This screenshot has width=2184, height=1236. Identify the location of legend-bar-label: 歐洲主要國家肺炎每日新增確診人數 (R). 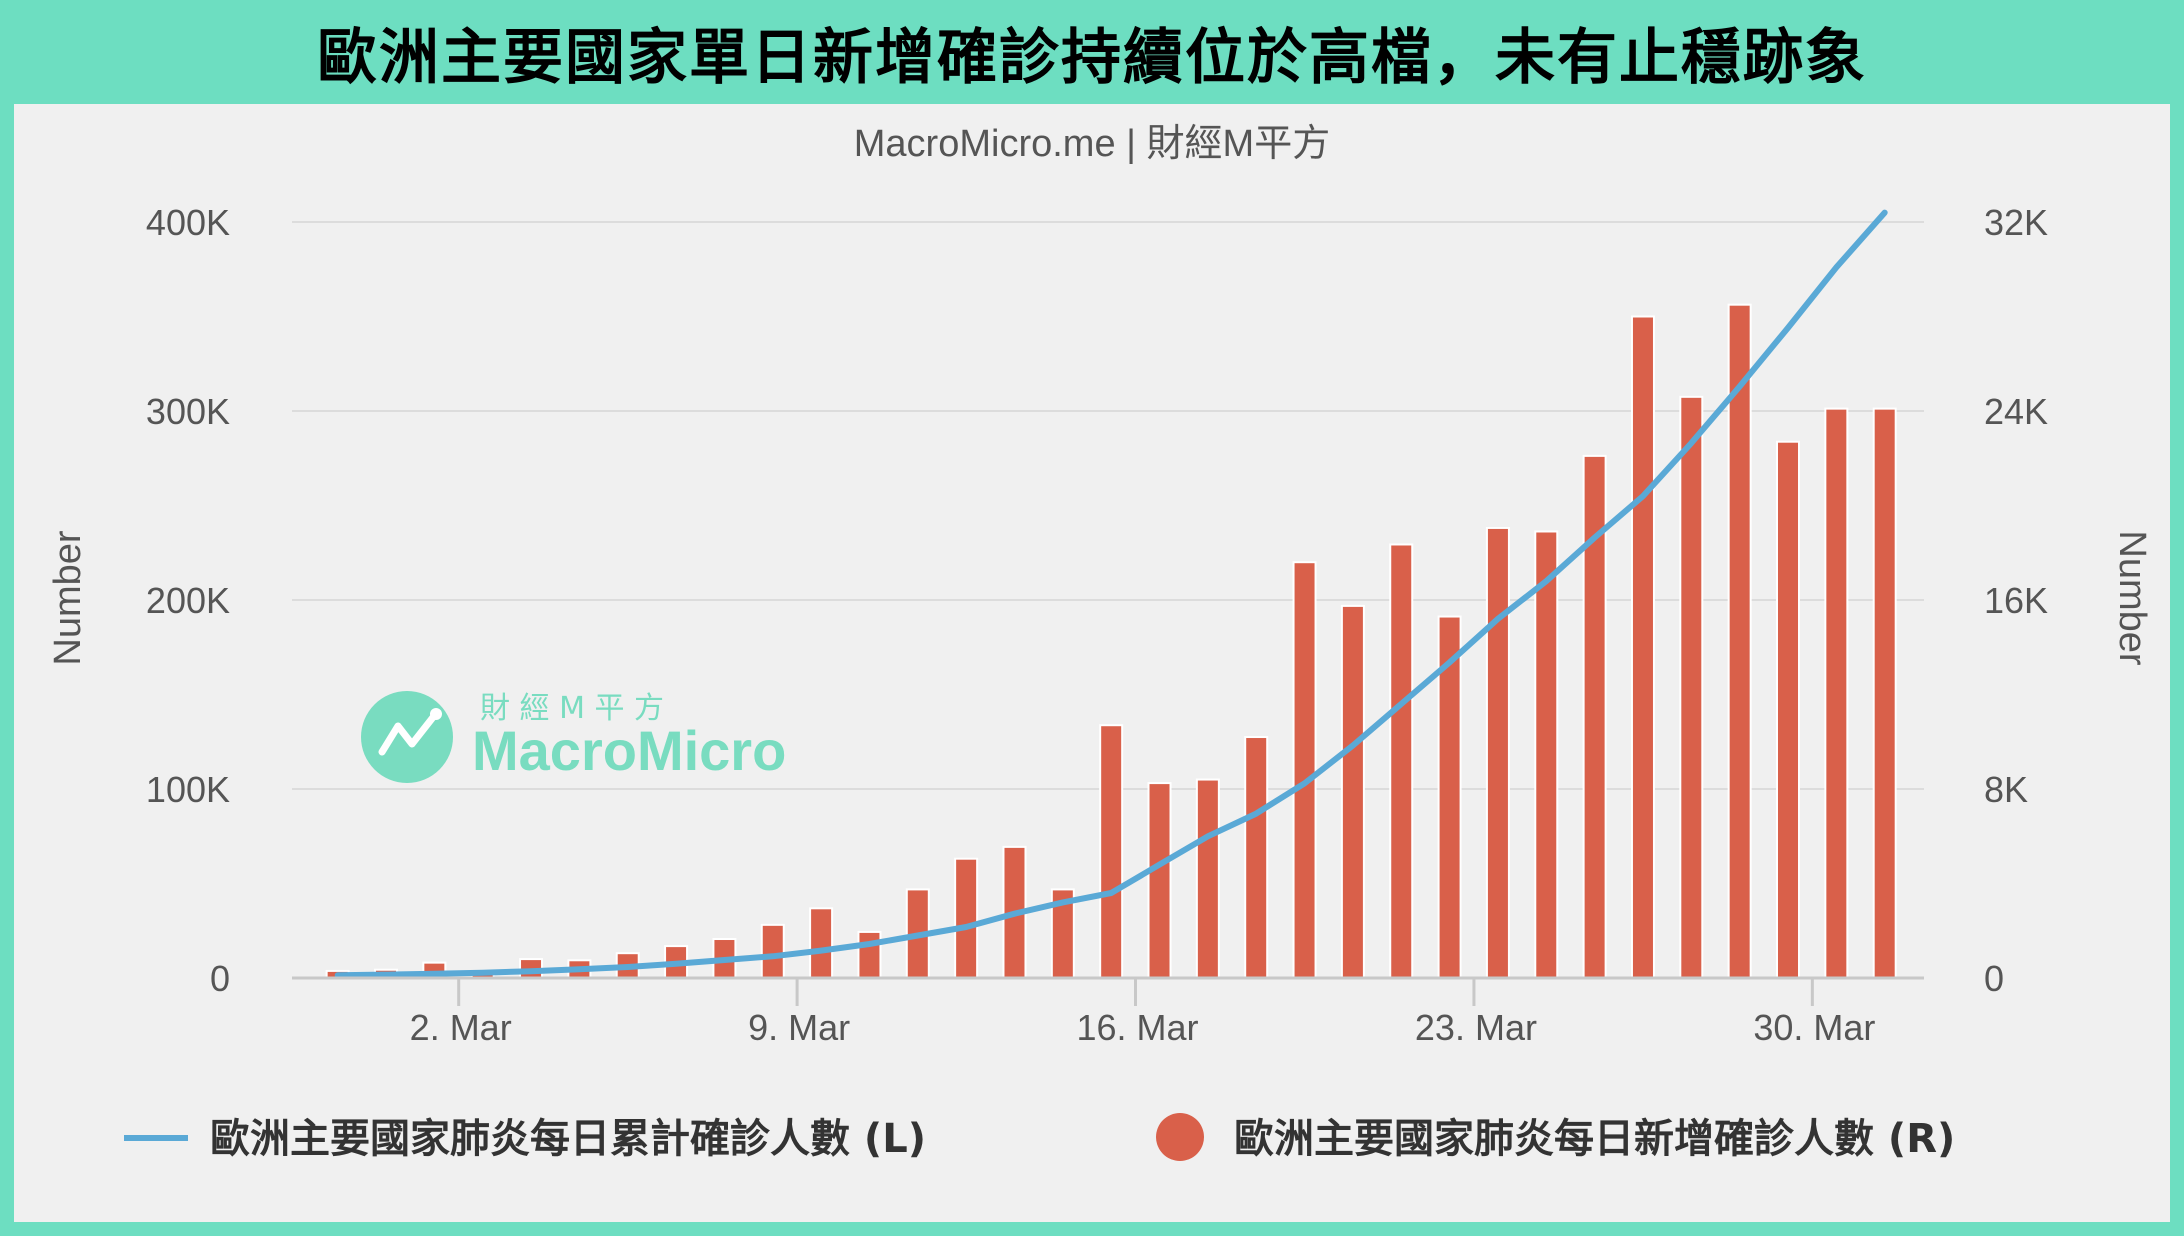
(1594, 1139).